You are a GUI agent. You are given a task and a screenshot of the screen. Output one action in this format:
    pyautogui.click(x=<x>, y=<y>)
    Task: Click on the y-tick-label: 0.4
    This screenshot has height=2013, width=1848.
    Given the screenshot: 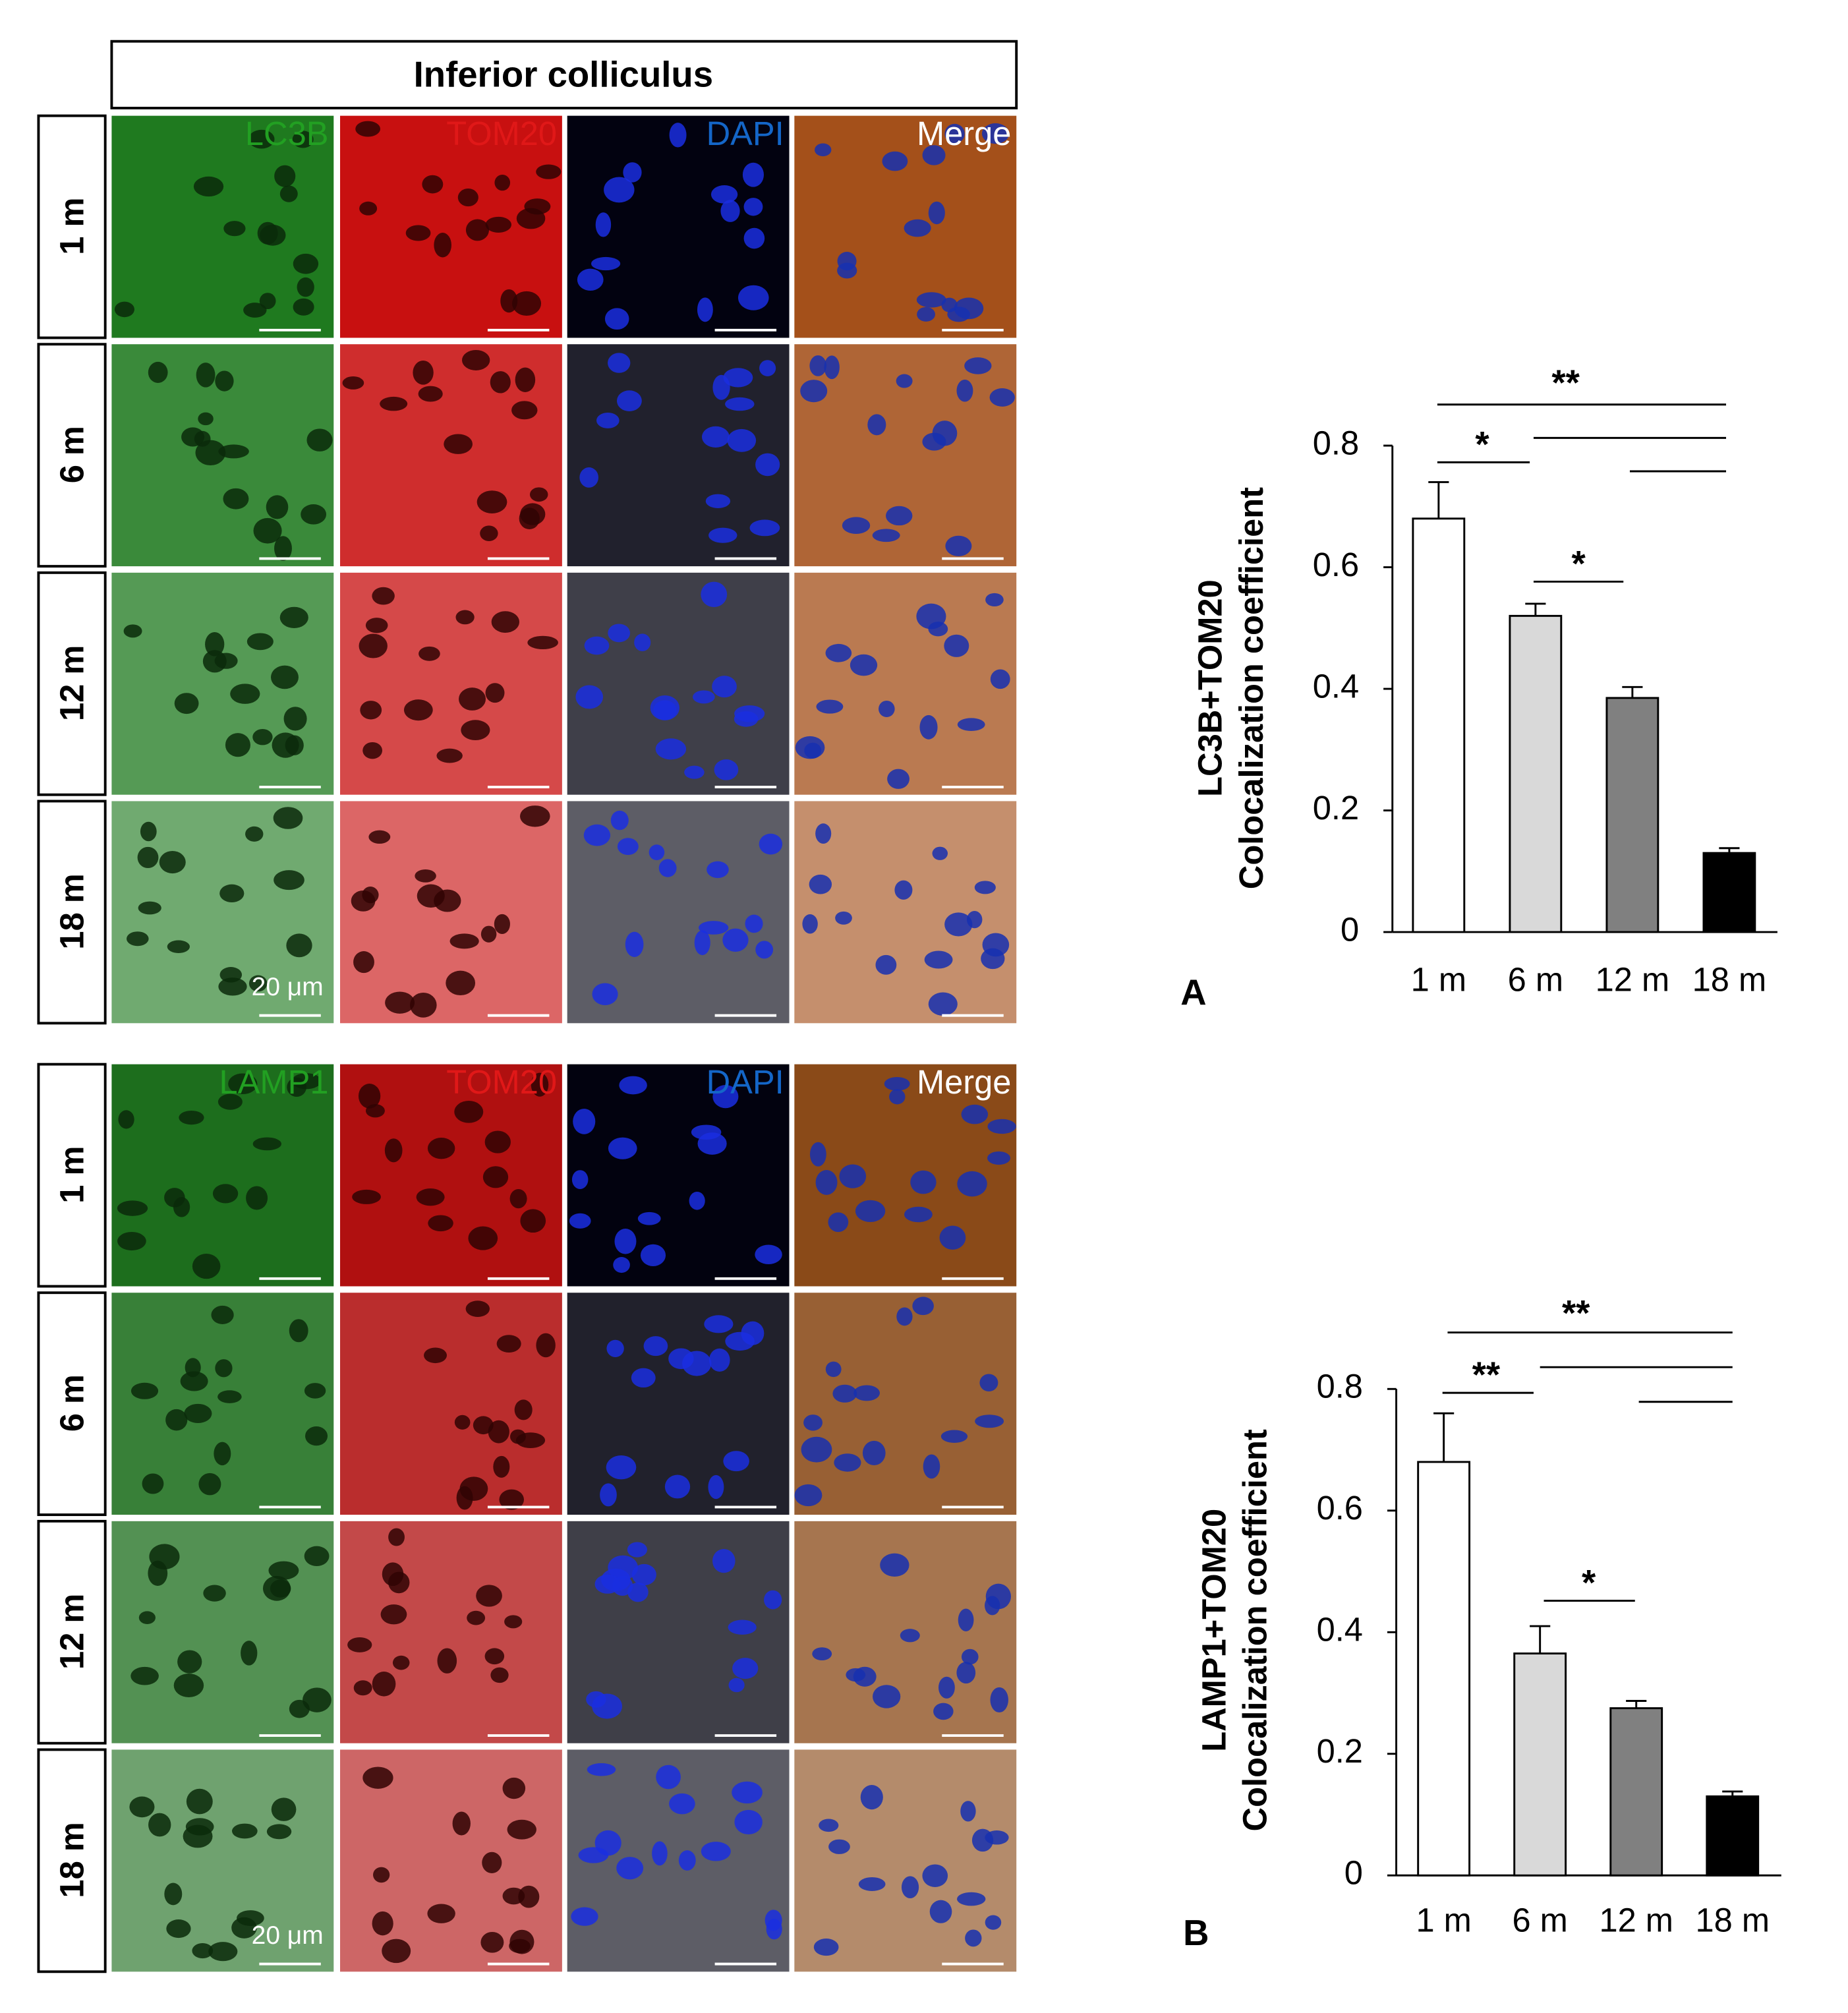 What is the action you would take?
    pyautogui.click(x=1340, y=1629)
    